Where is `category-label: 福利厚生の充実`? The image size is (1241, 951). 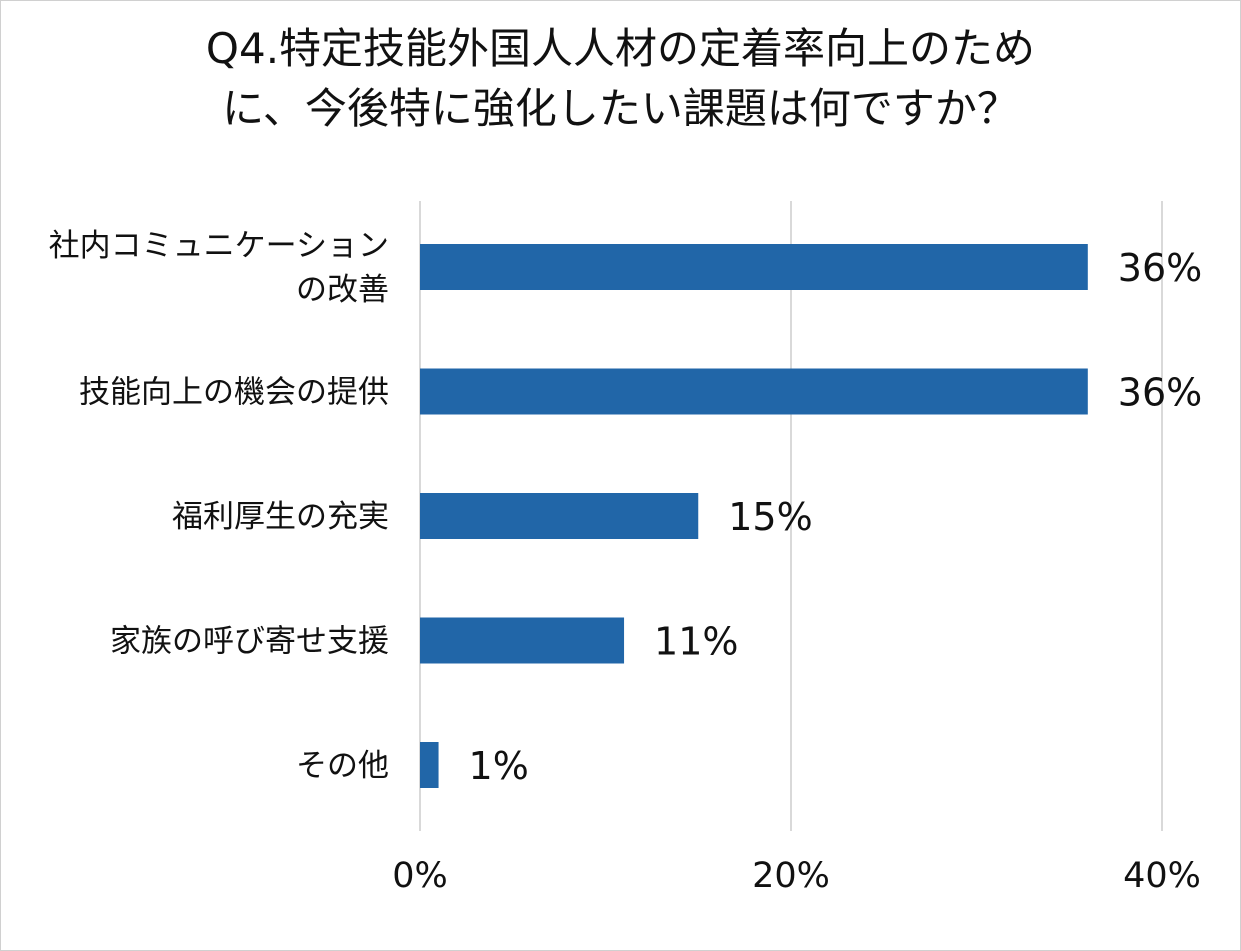 category-label: 福利厚生の充実 is located at coordinates (280, 517).